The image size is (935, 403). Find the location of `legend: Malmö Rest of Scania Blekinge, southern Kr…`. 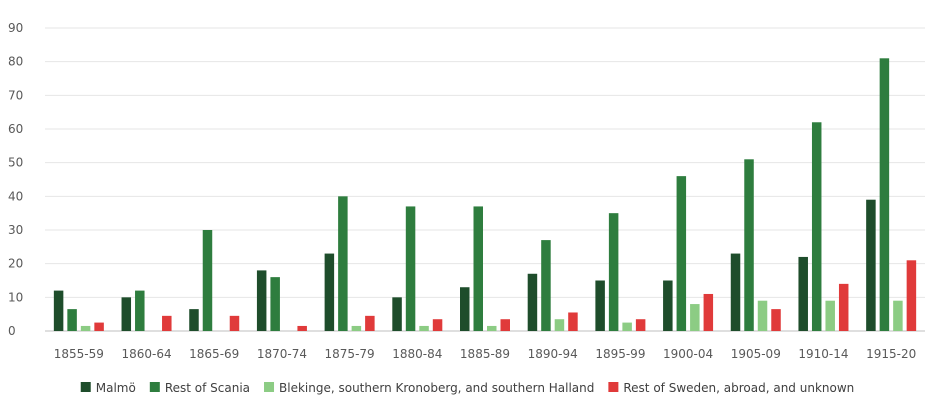

legend: Malmö Rest of Scania Blekinge, southern Kr… is located at coordinates (467, 388).